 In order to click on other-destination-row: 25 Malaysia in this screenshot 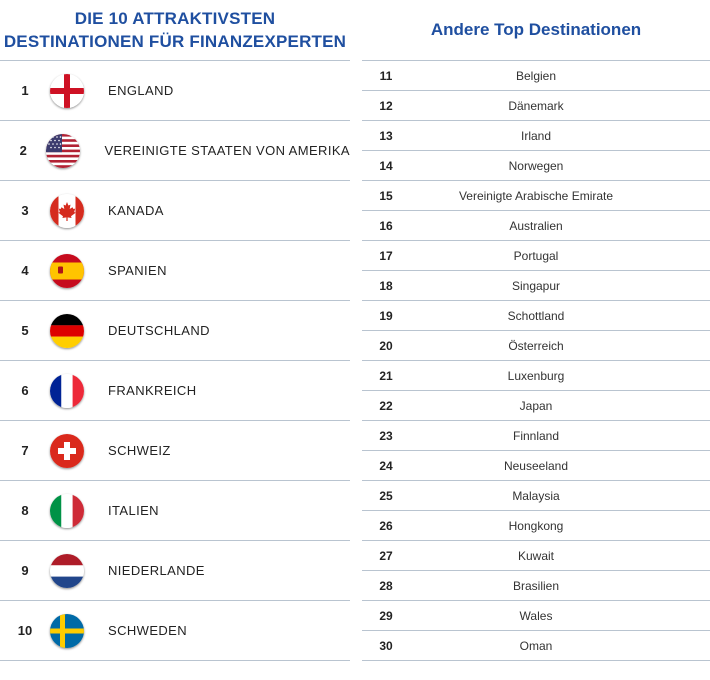, I will do `click(536, 496)`.